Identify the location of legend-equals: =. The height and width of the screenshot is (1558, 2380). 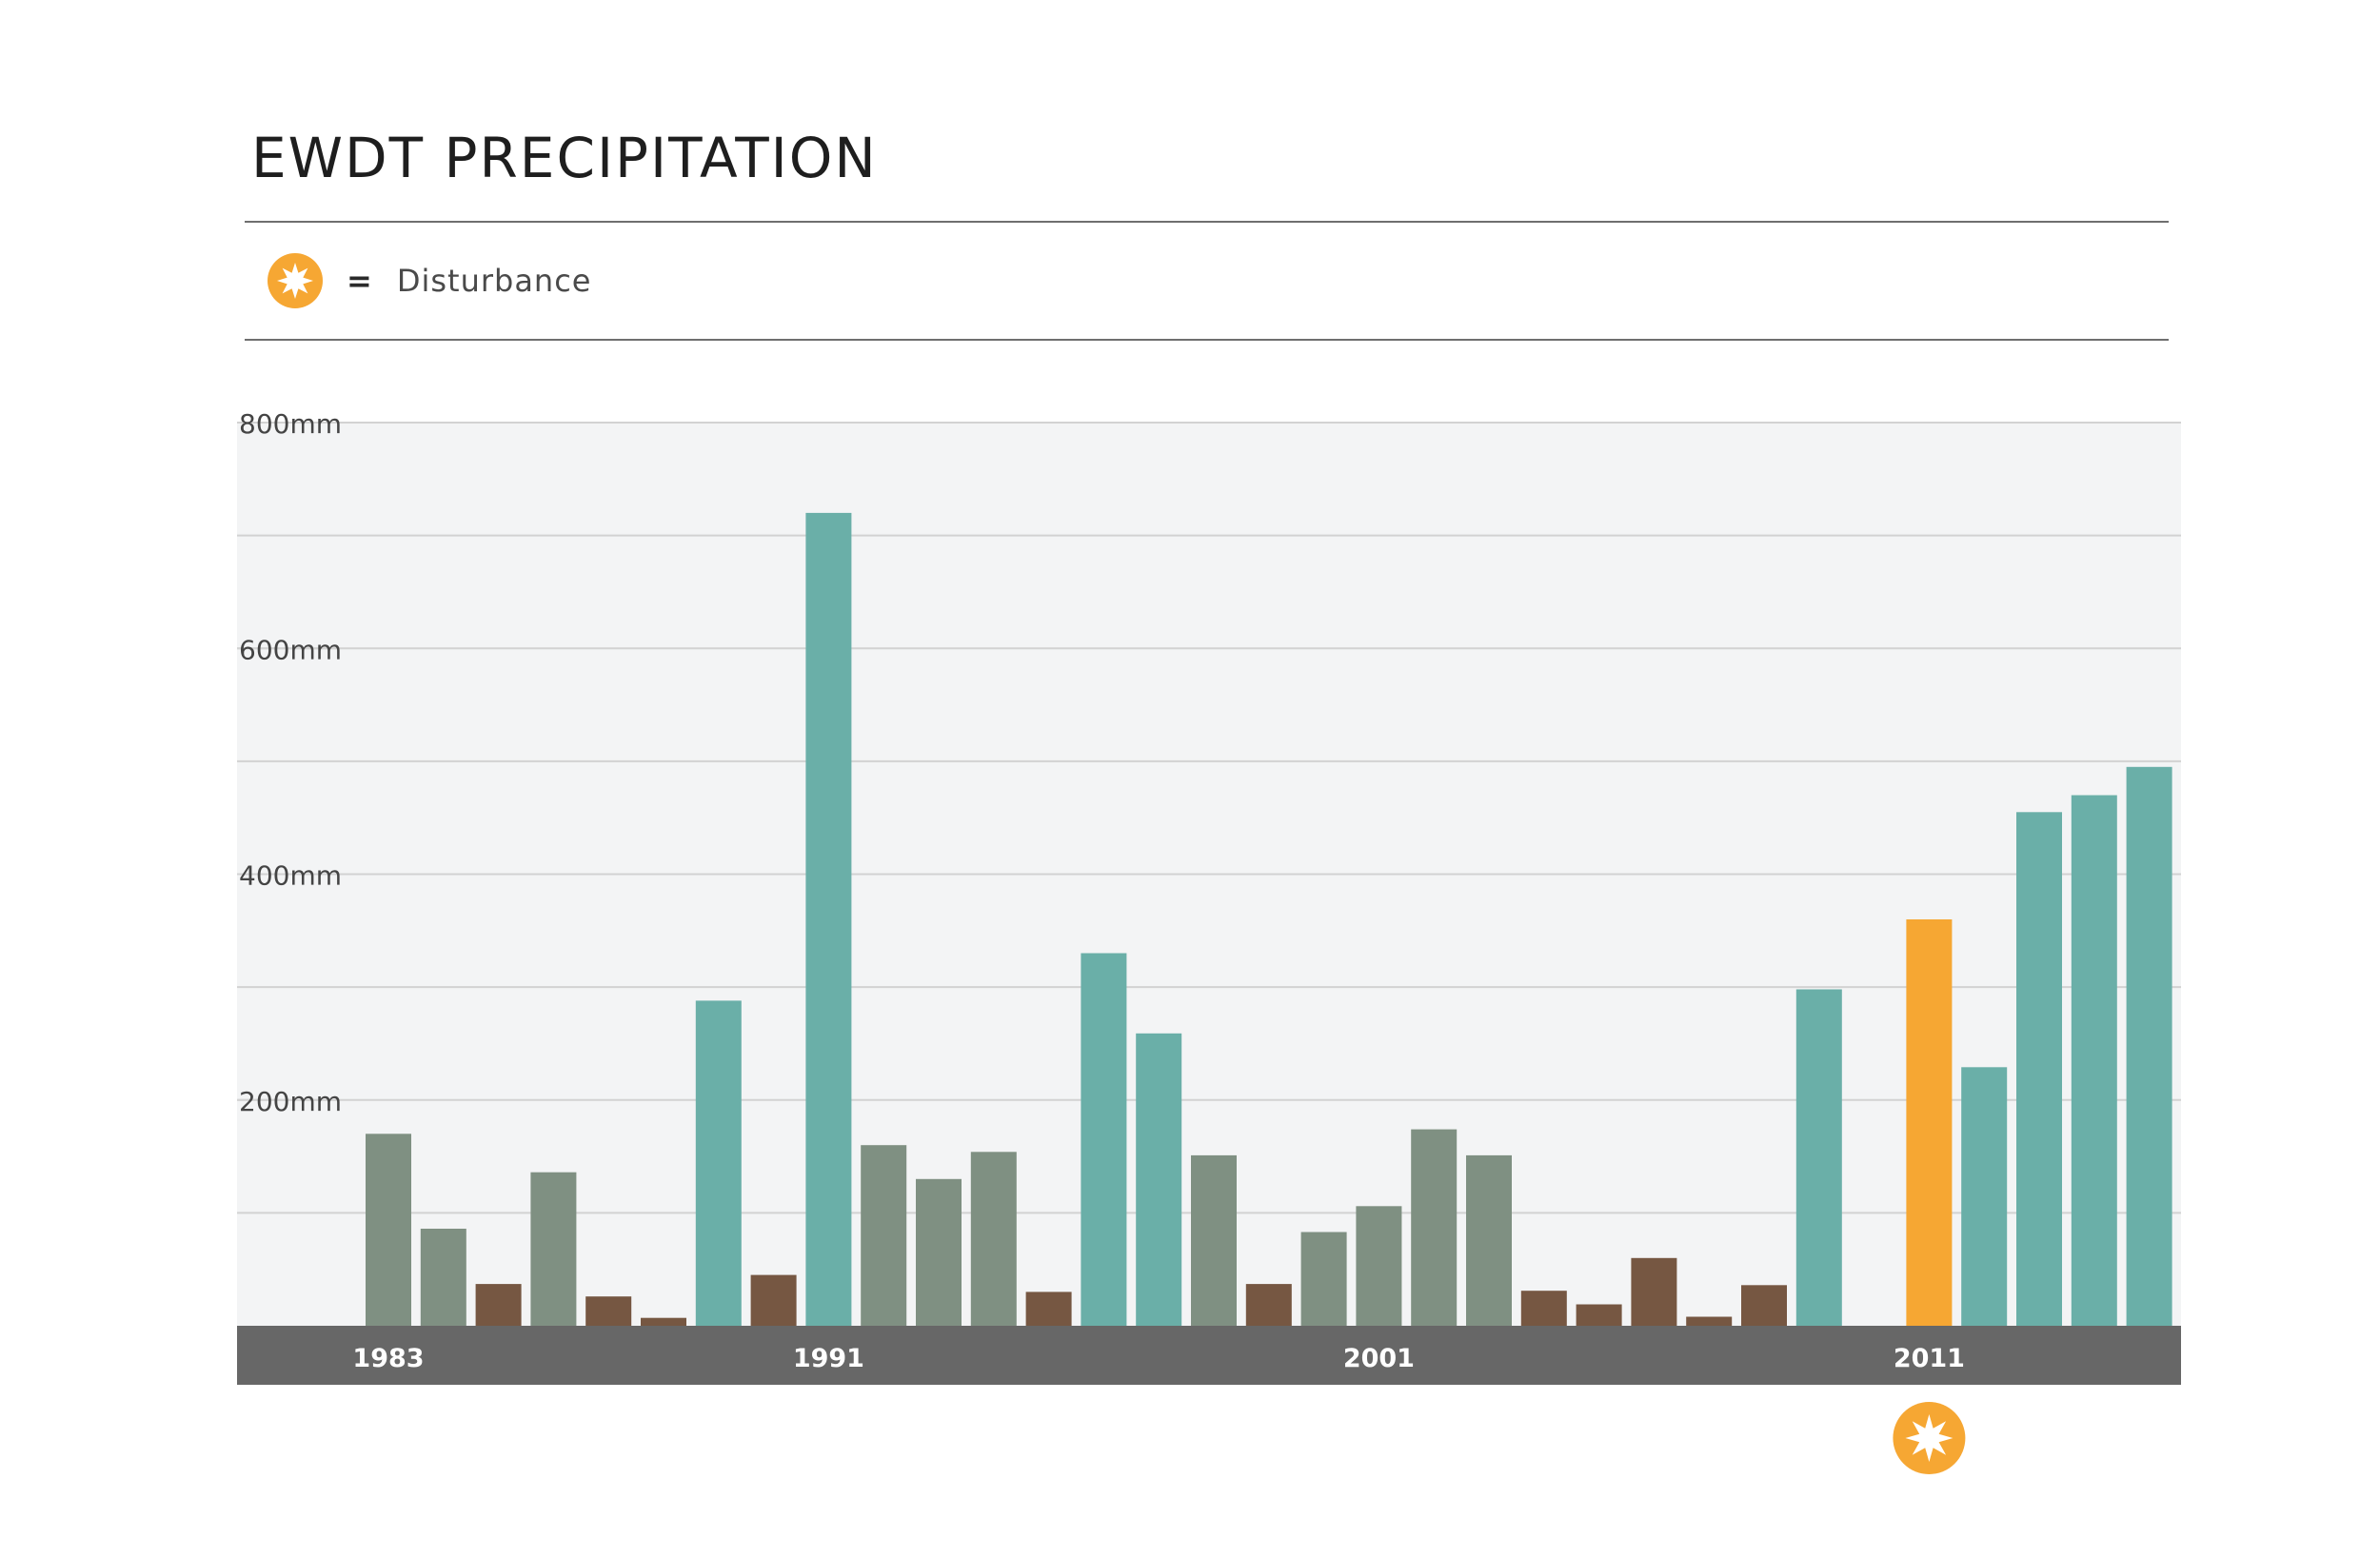
(359, 281).